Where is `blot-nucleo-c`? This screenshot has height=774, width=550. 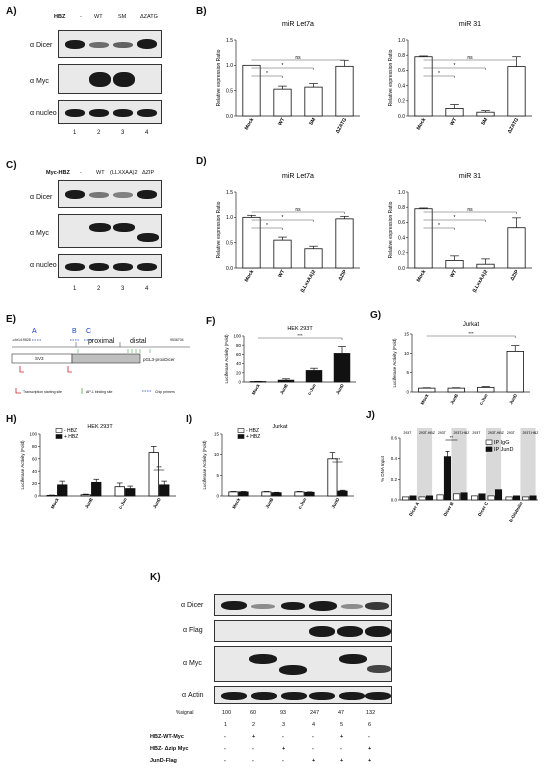 blot-nucleo-c is located at coordinates (110, 266).